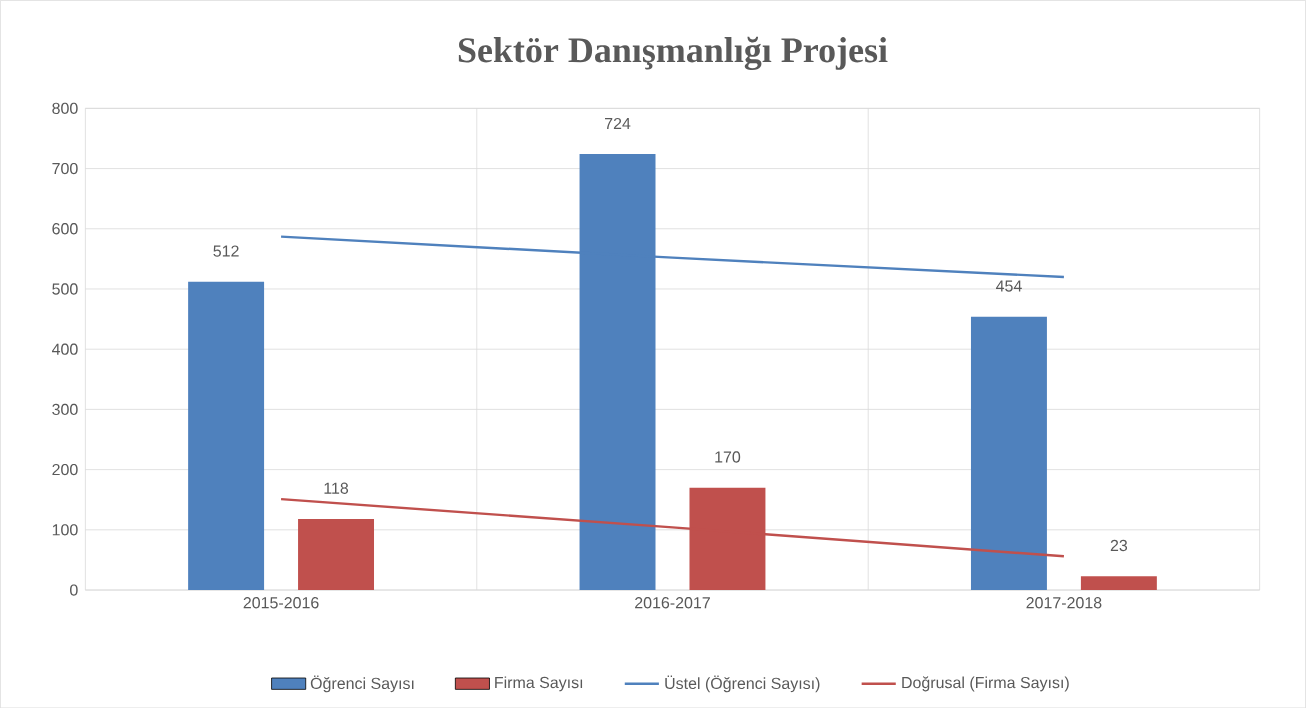  I want to click on legend-label: Öğrenci Sayısı, so click(362, 684).